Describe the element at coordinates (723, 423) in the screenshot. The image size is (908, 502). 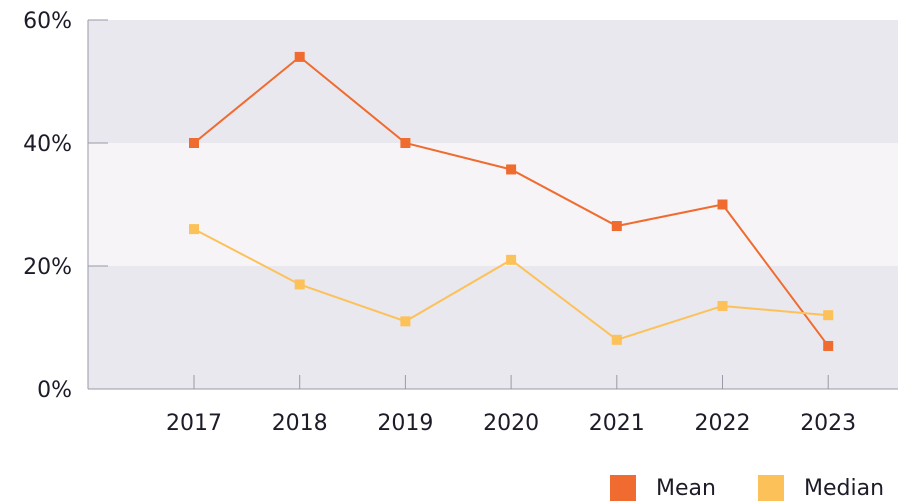
I see `x-tick-label: 2022` at that location.